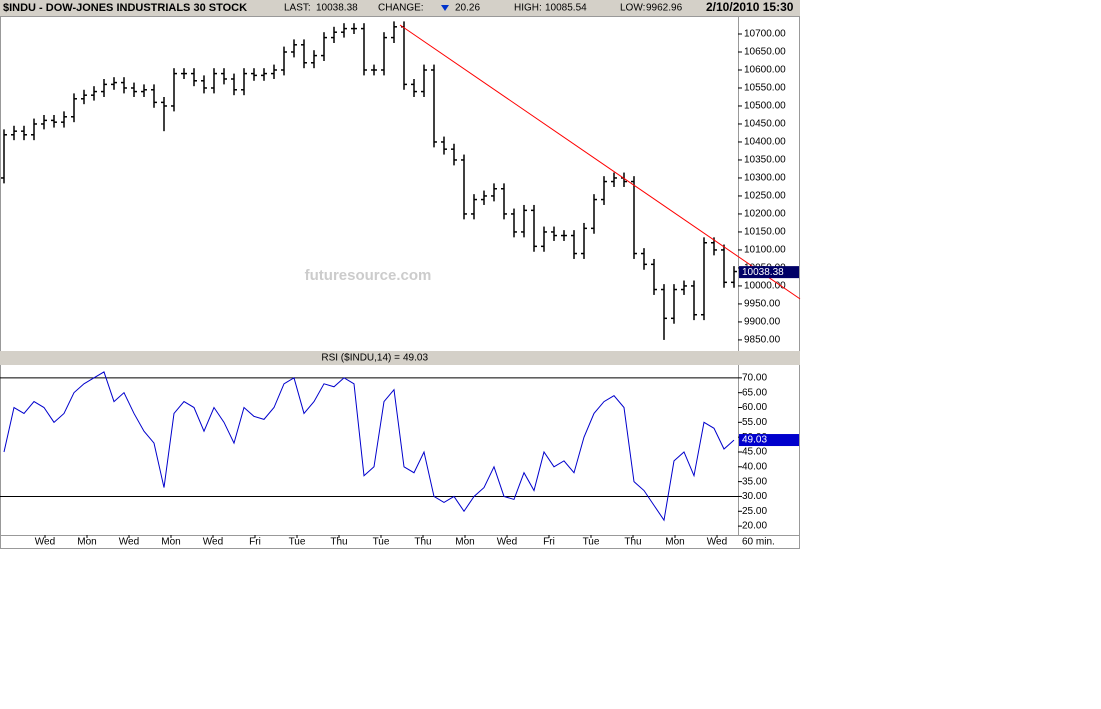 This screenshot has width=1101, height=709. I want to click on header-bar, so click(400, 8).